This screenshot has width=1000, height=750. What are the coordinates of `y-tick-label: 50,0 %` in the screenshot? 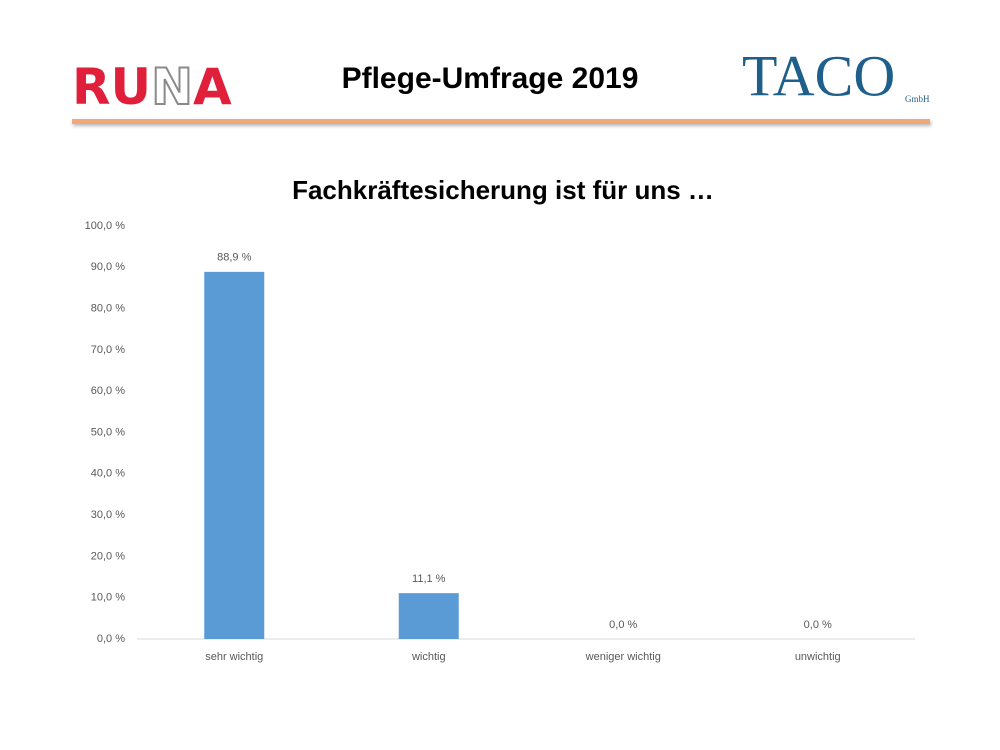 It's located at (108, 432).